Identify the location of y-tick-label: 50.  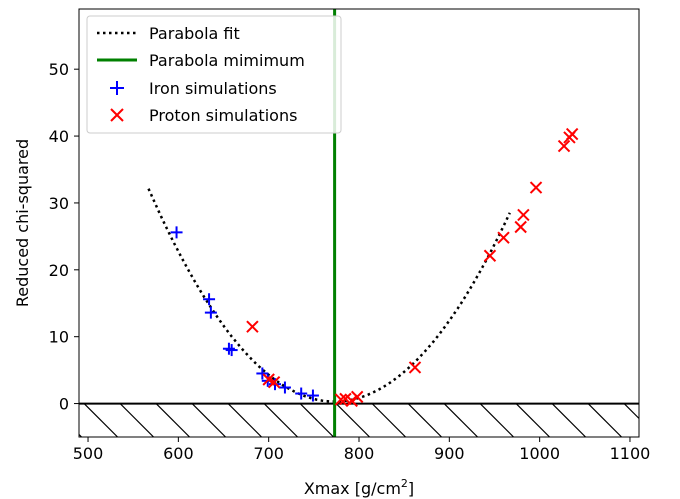
(59, 69).